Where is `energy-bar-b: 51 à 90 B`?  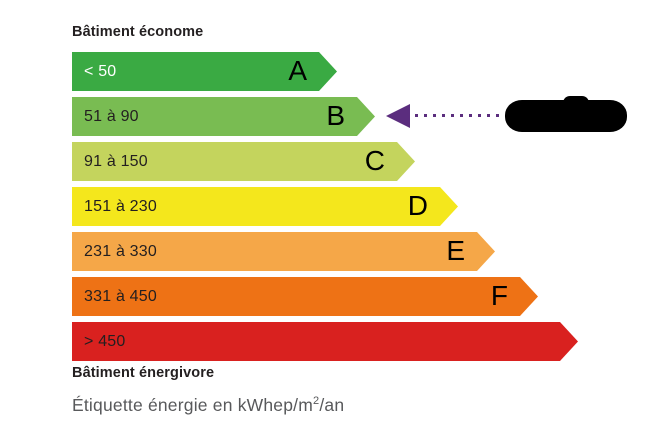 energy-bar-b: 51 à 90 B is located at coordinates (223, 116).